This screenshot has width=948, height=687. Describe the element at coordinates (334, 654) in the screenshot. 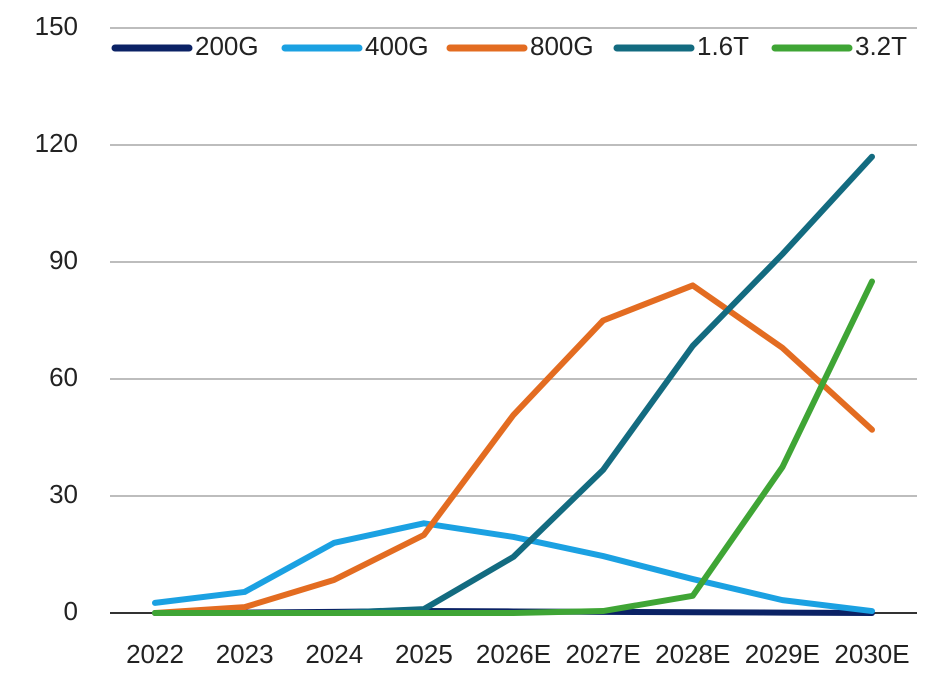

I see `x-tick-label: 2024` at that location.